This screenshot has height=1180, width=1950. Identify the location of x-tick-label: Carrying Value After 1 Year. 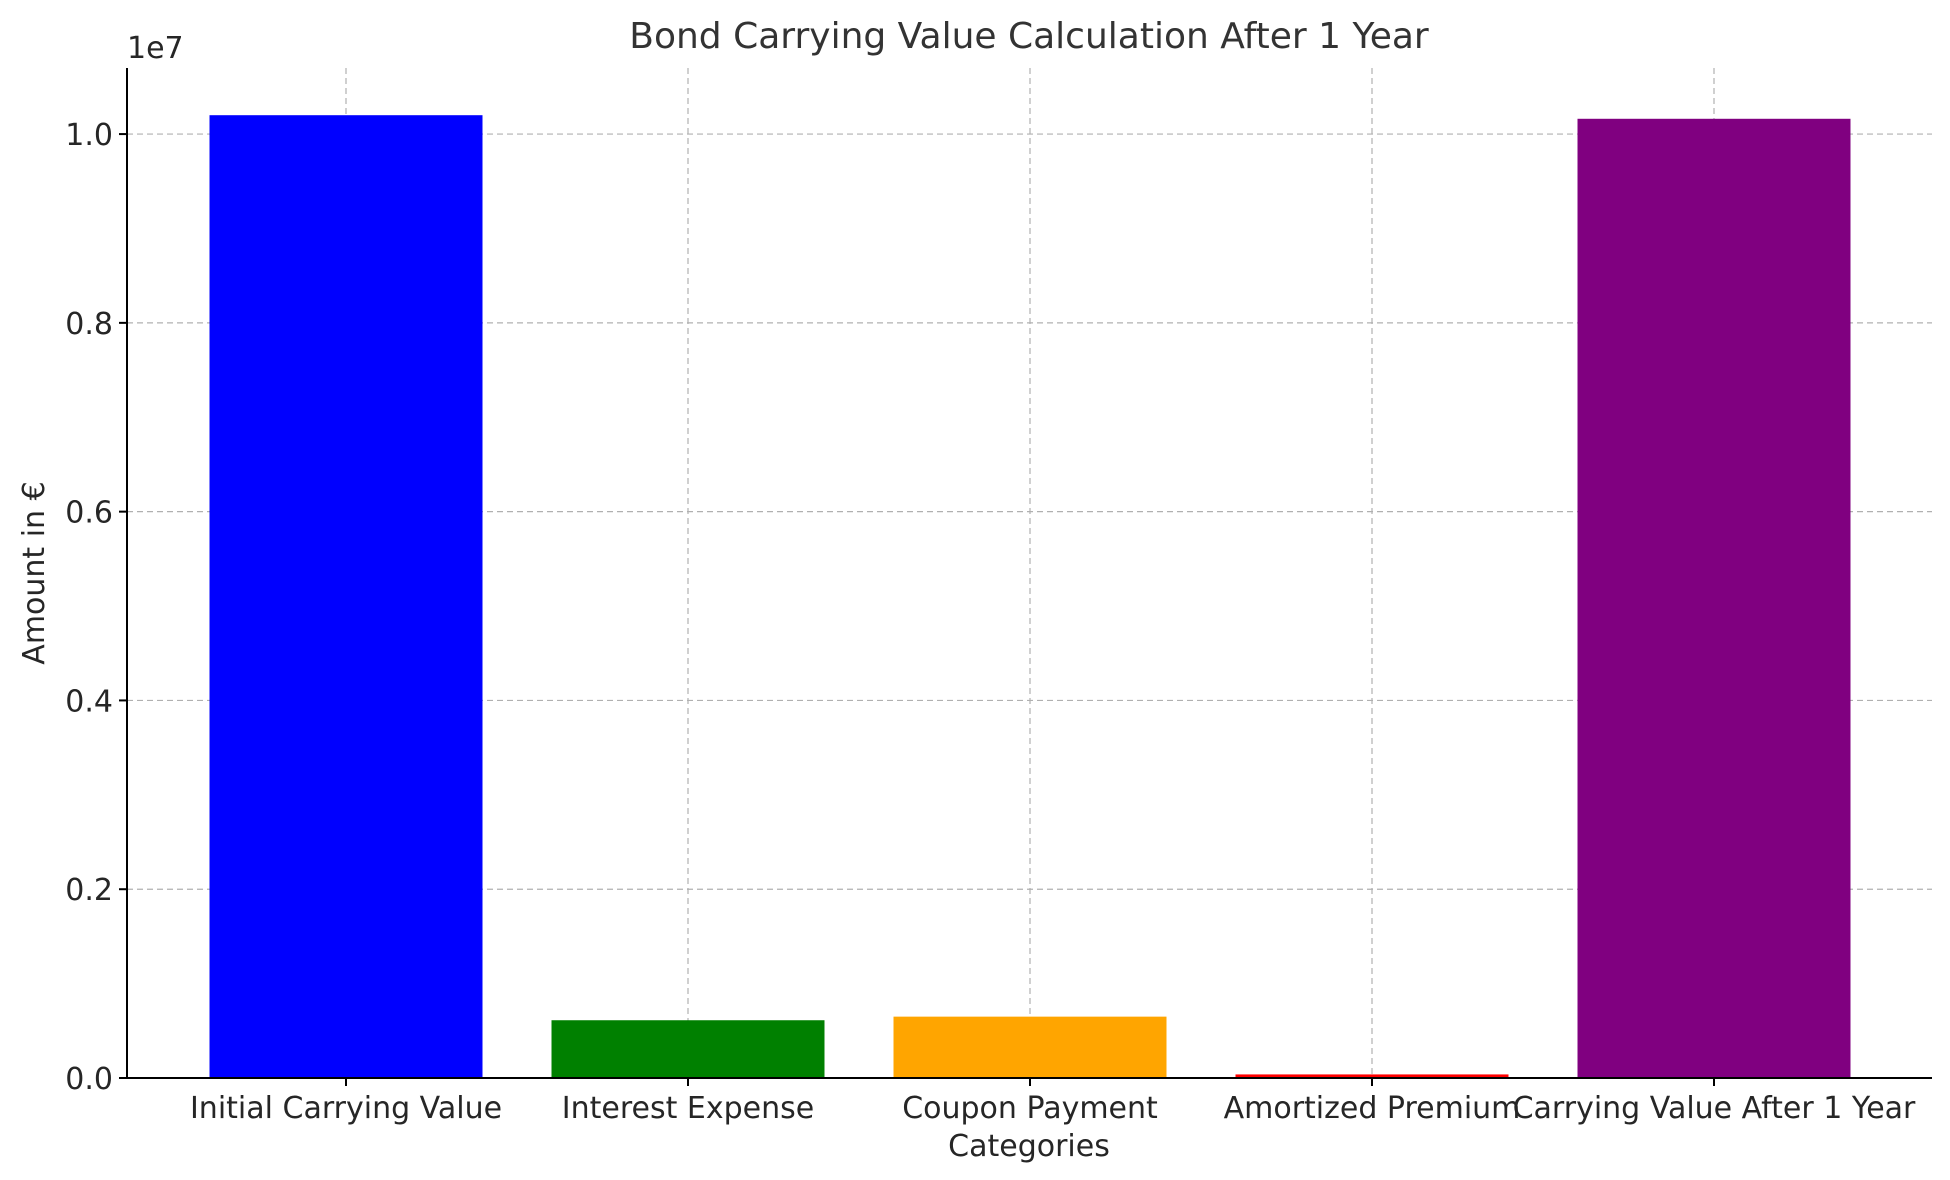
(1714, 1108).